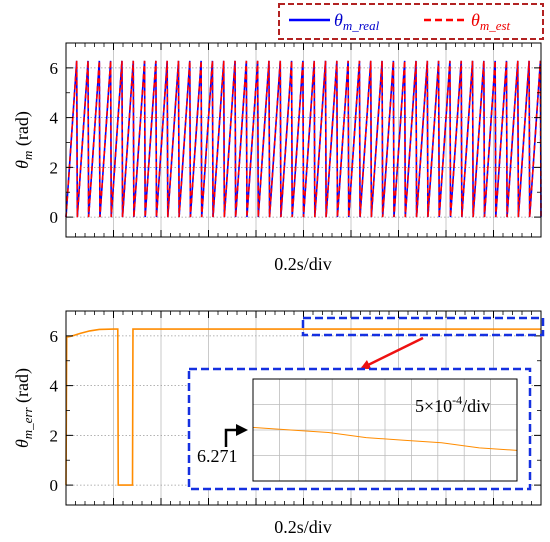  Describe the element at coordinates (54, 68) in the screenshot. I see `top-ytick-label-3: 6` at that location.